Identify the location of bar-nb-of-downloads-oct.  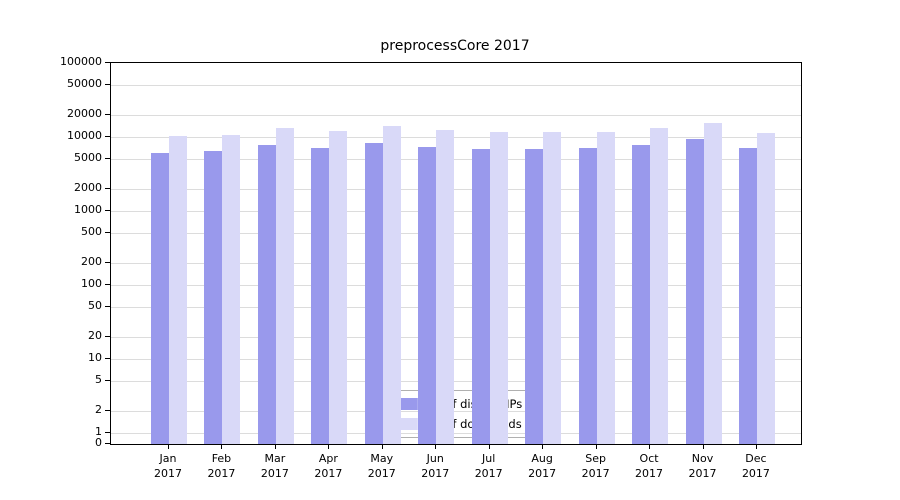
(659, 286).